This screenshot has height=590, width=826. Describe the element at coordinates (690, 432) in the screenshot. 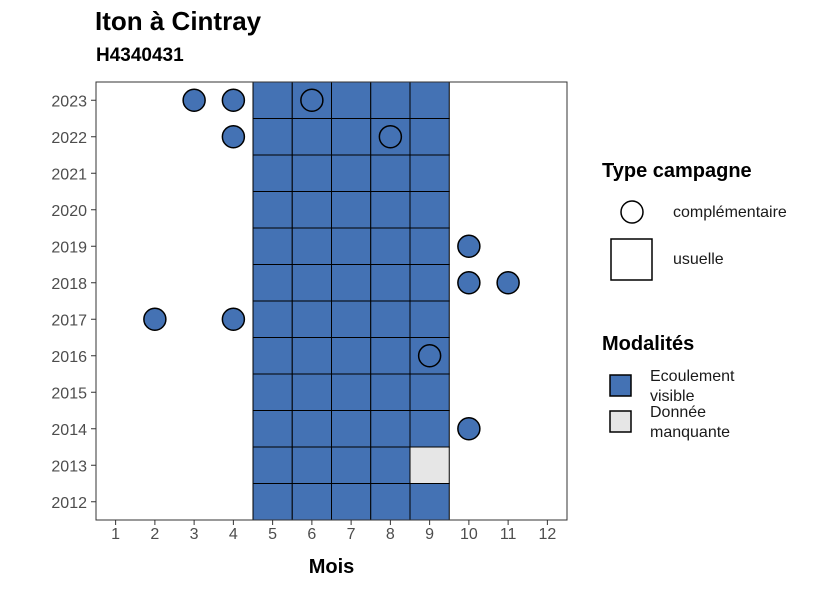

I see `legend-donnee-line2: manquante` at that location.